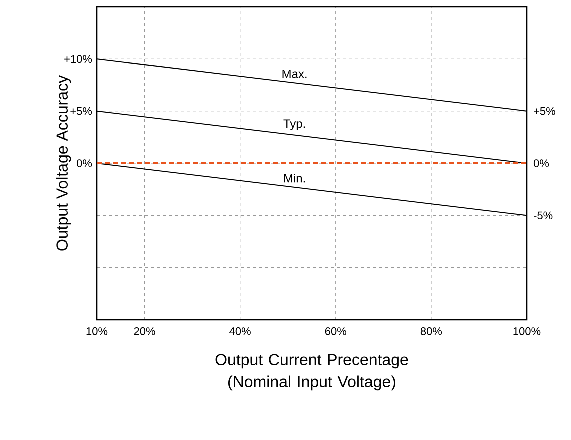  What do you see at coordinates (97, 332) in the screenshot?
I see `x-tick-label: 10%` at bounding box center [97, 332].